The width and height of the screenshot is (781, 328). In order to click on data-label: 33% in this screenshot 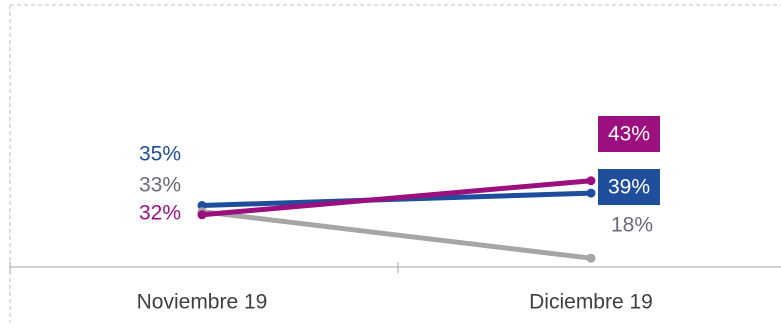, I will do `click(160, 185)`.